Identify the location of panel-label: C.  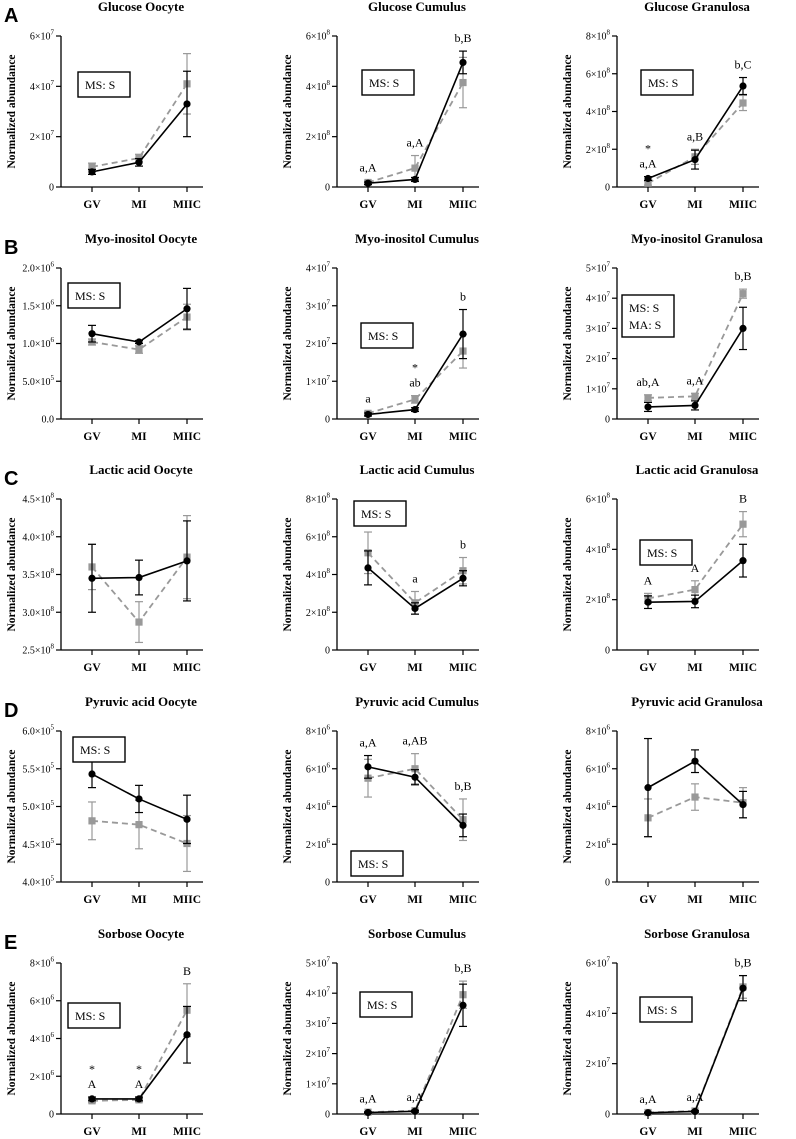
(11, 479).